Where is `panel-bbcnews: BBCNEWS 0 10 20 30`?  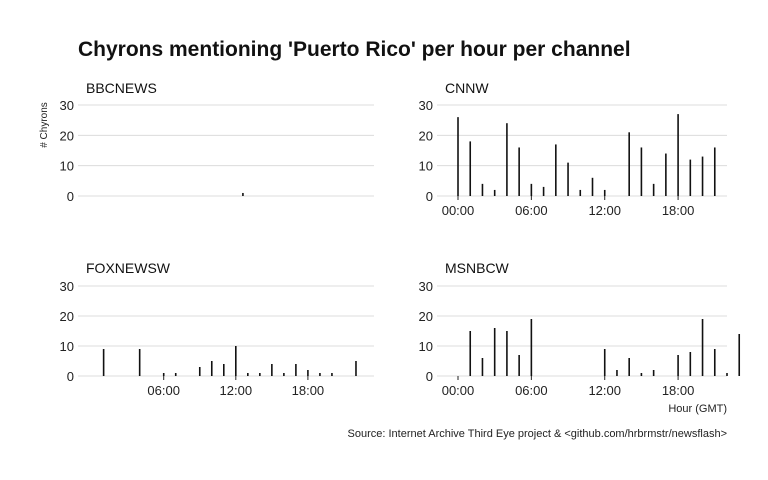 panel-bbcnews: BBCNEWS 0 10 20 30 is located at coordinates (217, 142).